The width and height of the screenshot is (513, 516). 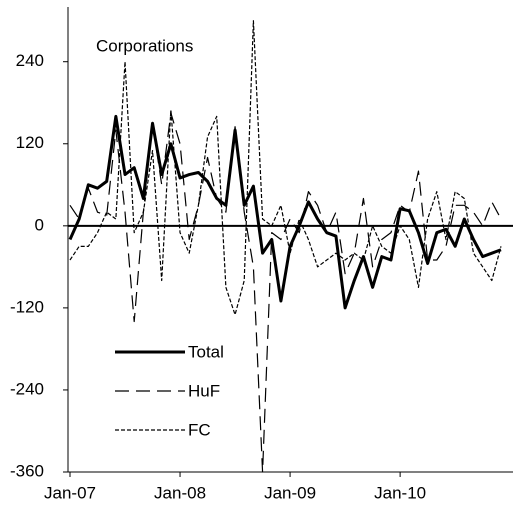 What do you see at coordinates (144, 45) in the screenshot?
I see `chart-title: Corporations` at bounding box center [144, 45].